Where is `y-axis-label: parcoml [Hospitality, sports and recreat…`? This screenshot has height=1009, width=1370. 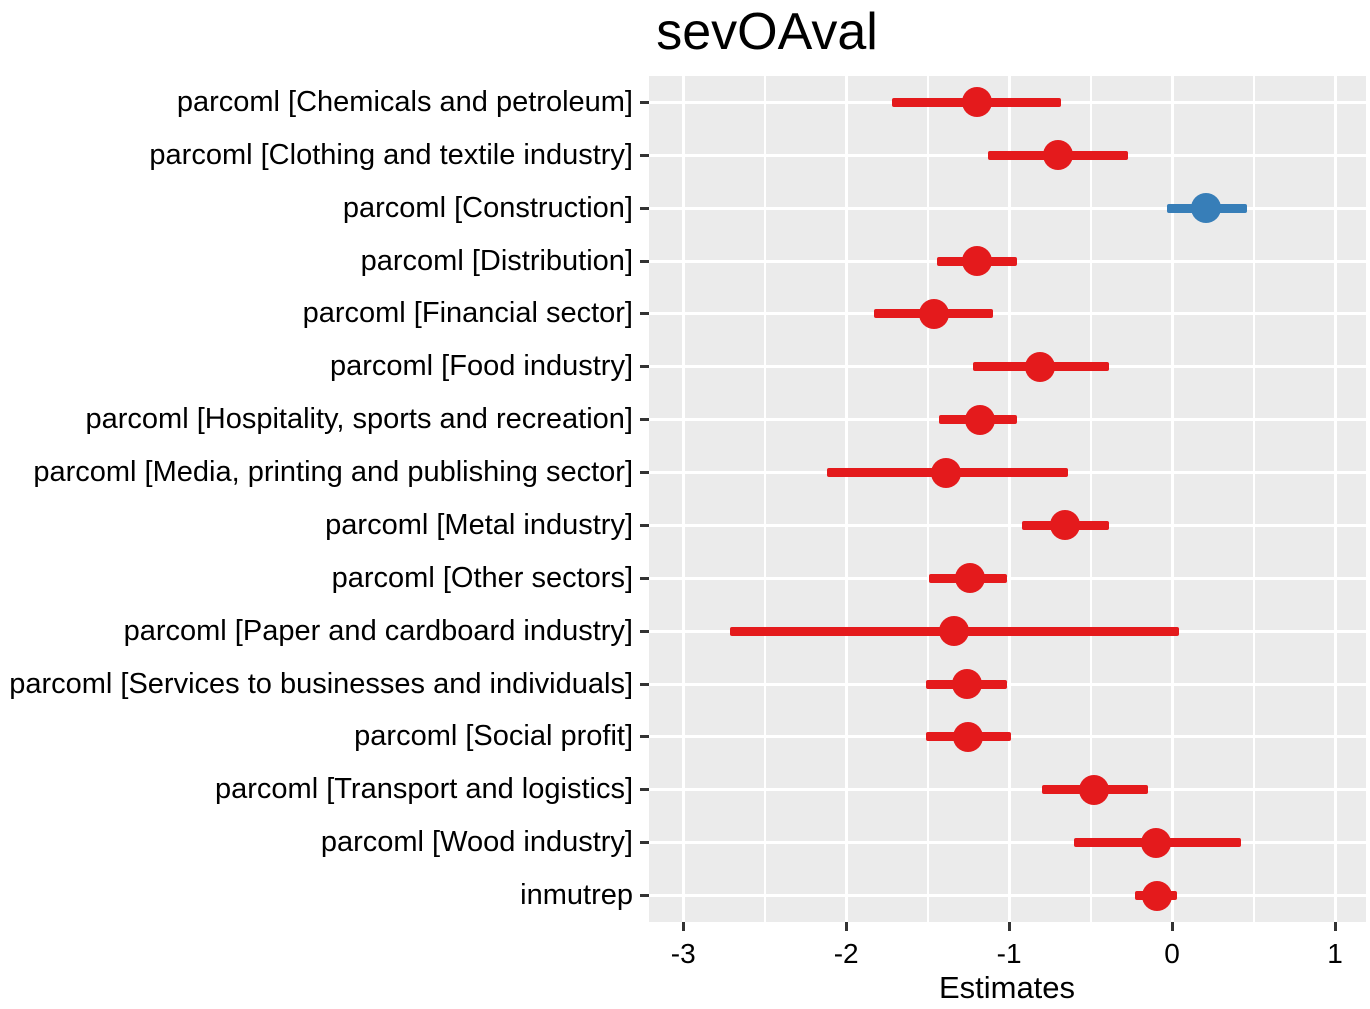 y-axis-label: parcoml [Hospitality, sports and recreat… is located at coordinates (359, 419).